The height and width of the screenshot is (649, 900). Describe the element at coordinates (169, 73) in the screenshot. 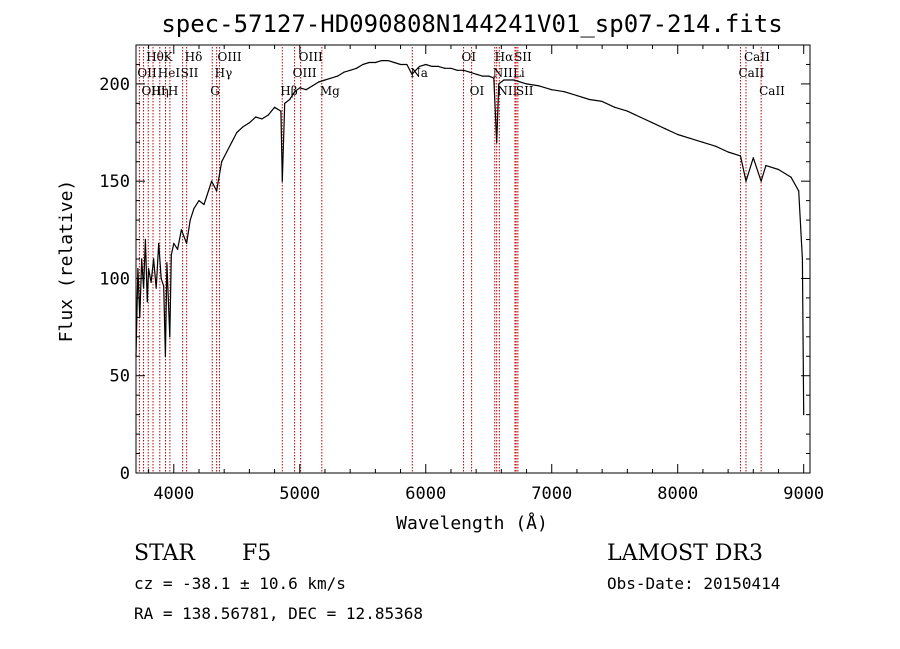

I see `line-marker-label-4: HeI` at that location.